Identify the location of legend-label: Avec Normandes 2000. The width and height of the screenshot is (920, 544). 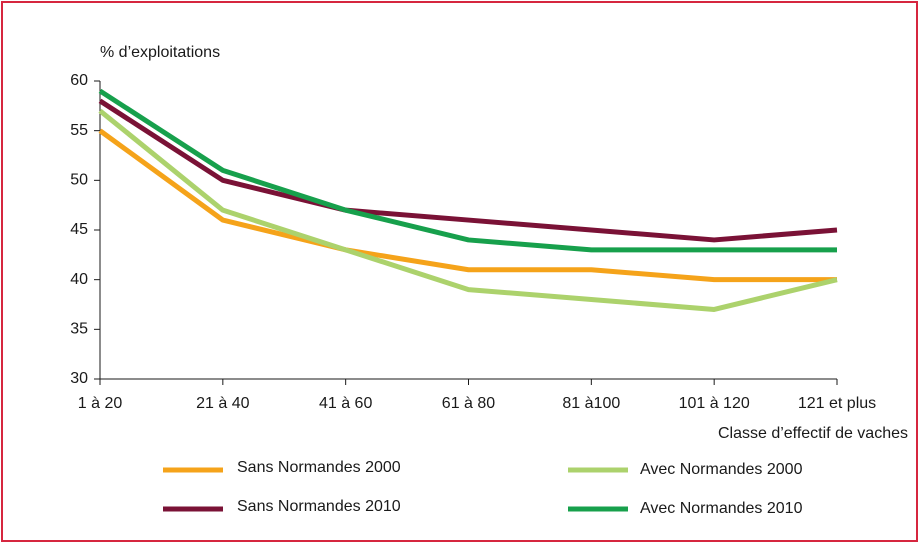
(721, 469).